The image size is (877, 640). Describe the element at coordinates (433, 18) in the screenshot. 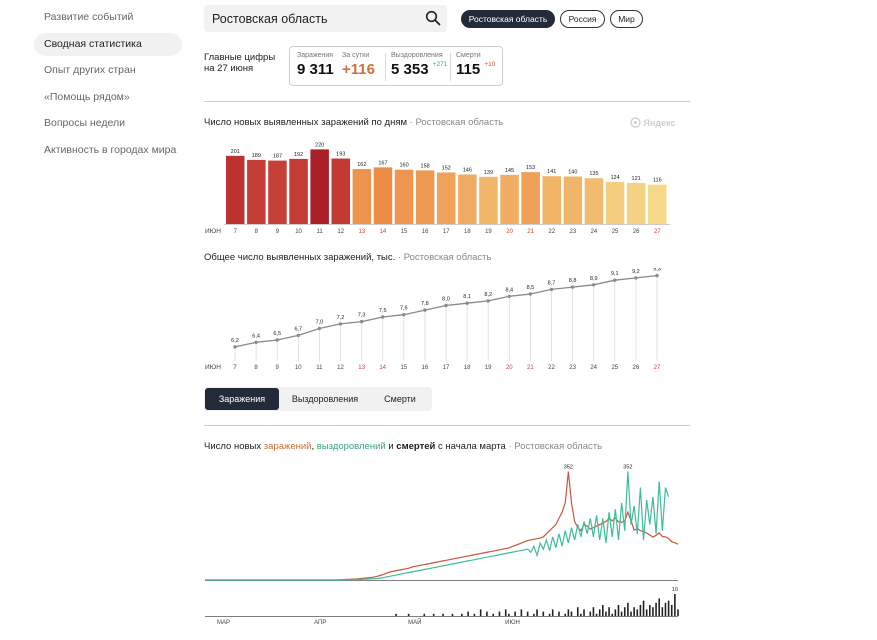

I see `search-icon` at that location.